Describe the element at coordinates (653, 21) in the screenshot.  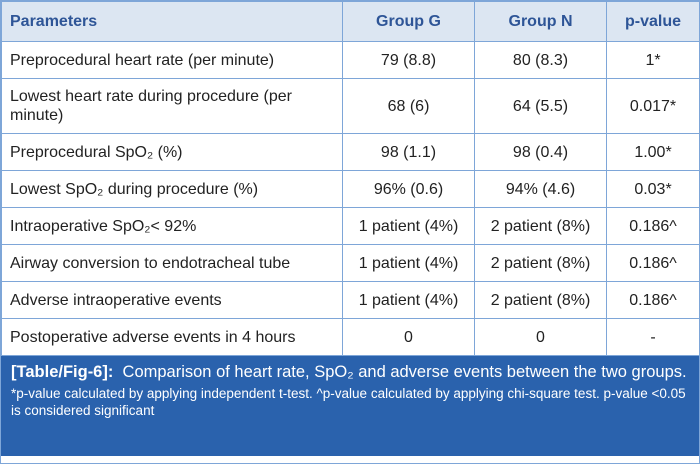
I see `header-cell: p-value` at that location.